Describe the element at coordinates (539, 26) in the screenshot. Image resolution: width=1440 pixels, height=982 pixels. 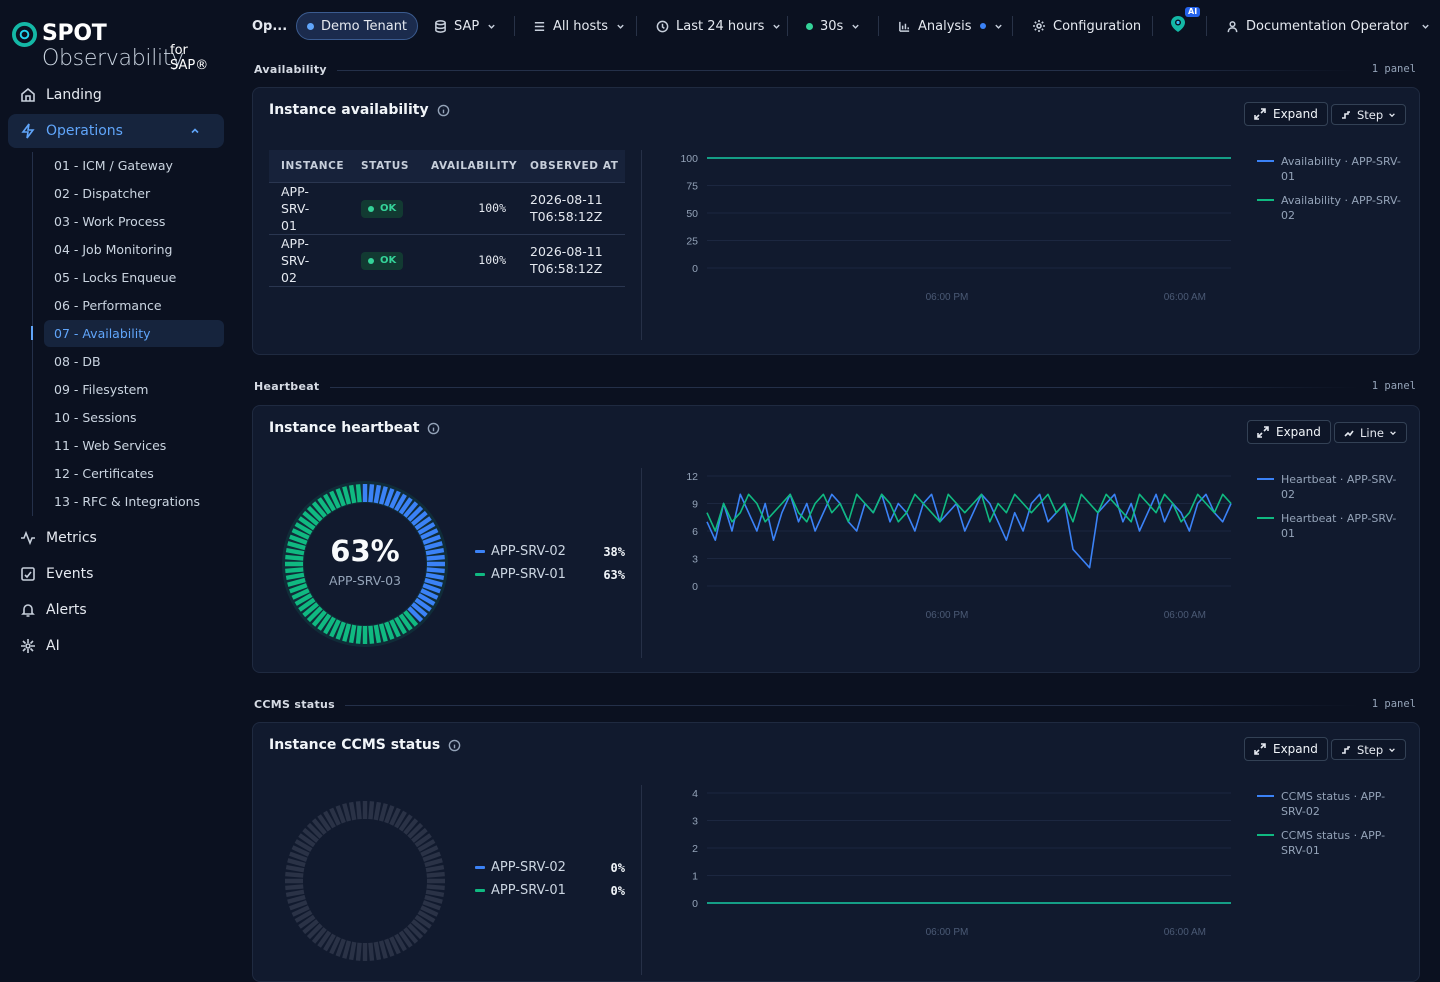
I see `list-icon` at that location.